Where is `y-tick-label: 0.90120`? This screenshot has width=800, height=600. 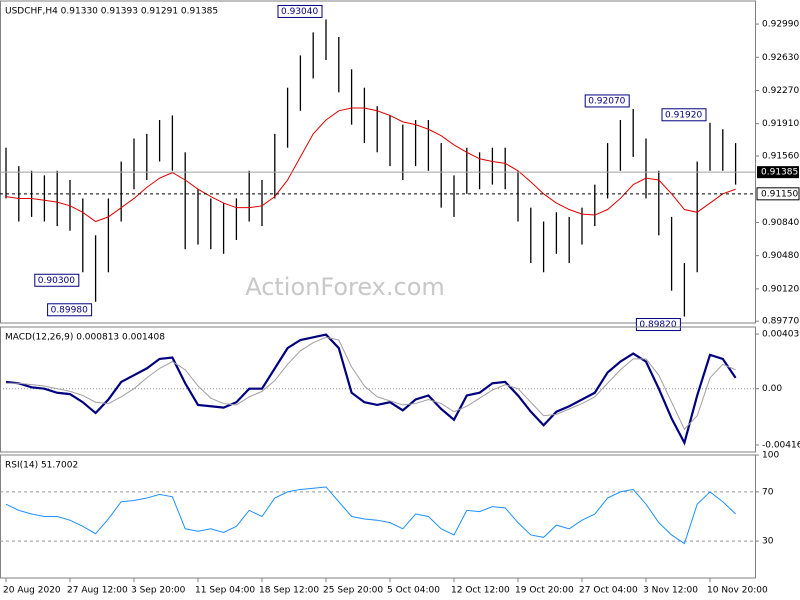 y-tick-label: 0.90120 is located at coordinates (780, 289).